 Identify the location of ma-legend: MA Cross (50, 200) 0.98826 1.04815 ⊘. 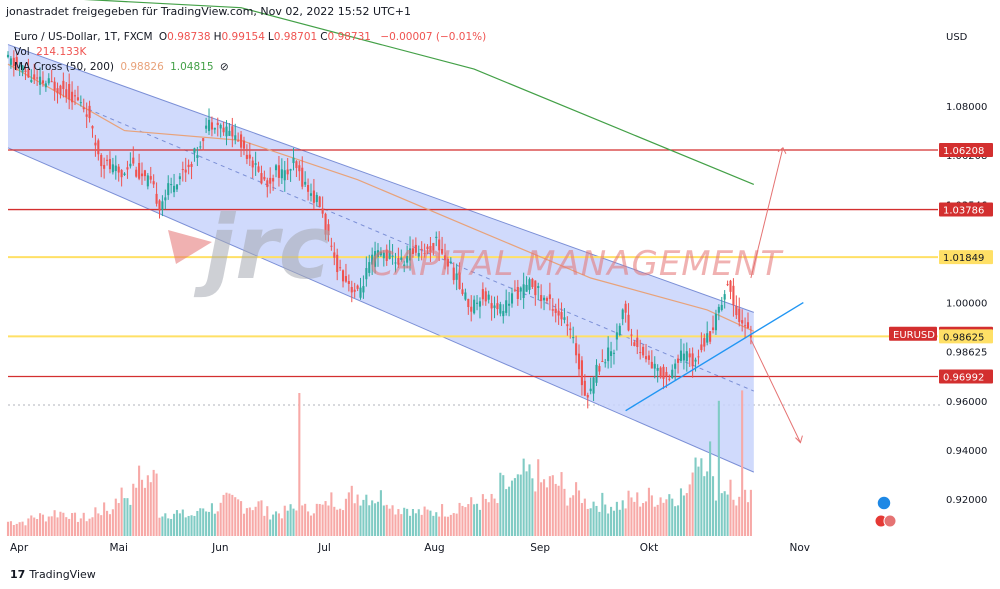
(123, 67).